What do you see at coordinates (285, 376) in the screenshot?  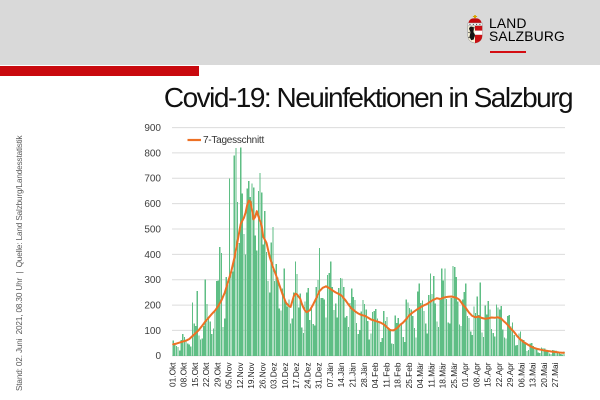 I see `svg-text: 10.Dez` at bounding box center [285, 376].